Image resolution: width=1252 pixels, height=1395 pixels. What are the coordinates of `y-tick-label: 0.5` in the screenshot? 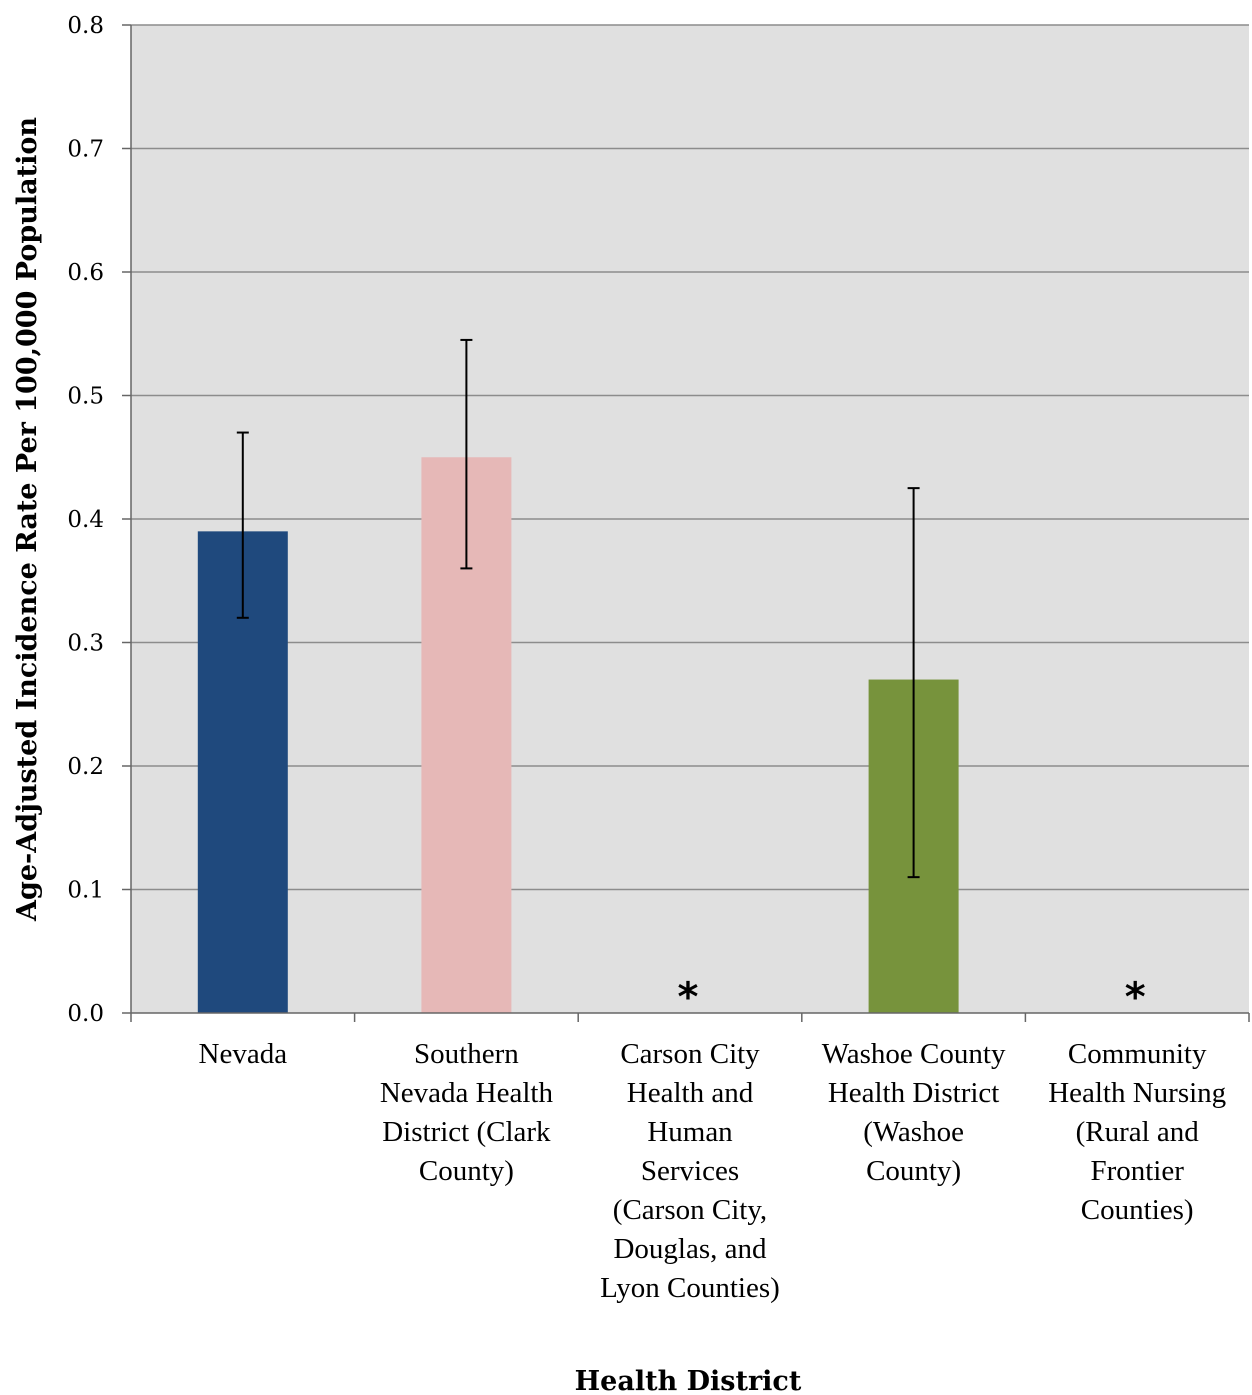 It's located at (85, 397).